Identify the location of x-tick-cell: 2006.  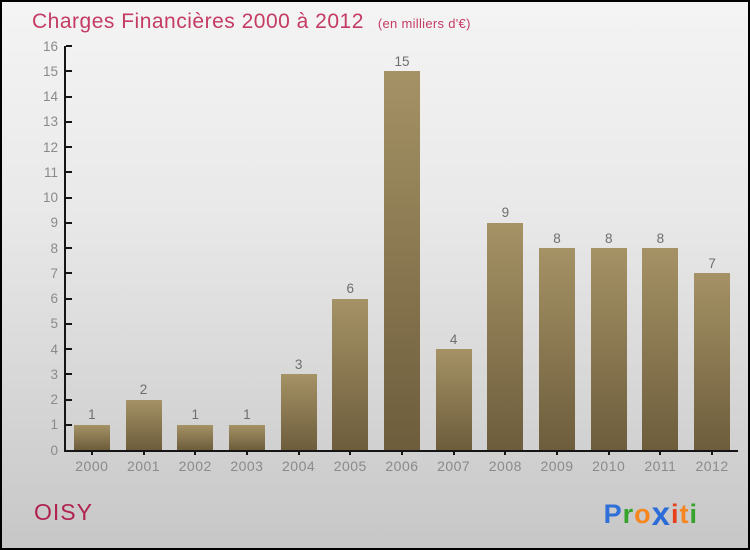
(402, 463).